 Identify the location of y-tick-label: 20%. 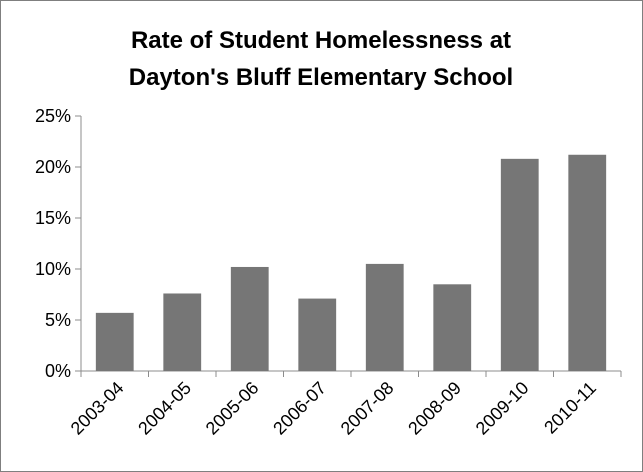
(53, 167).